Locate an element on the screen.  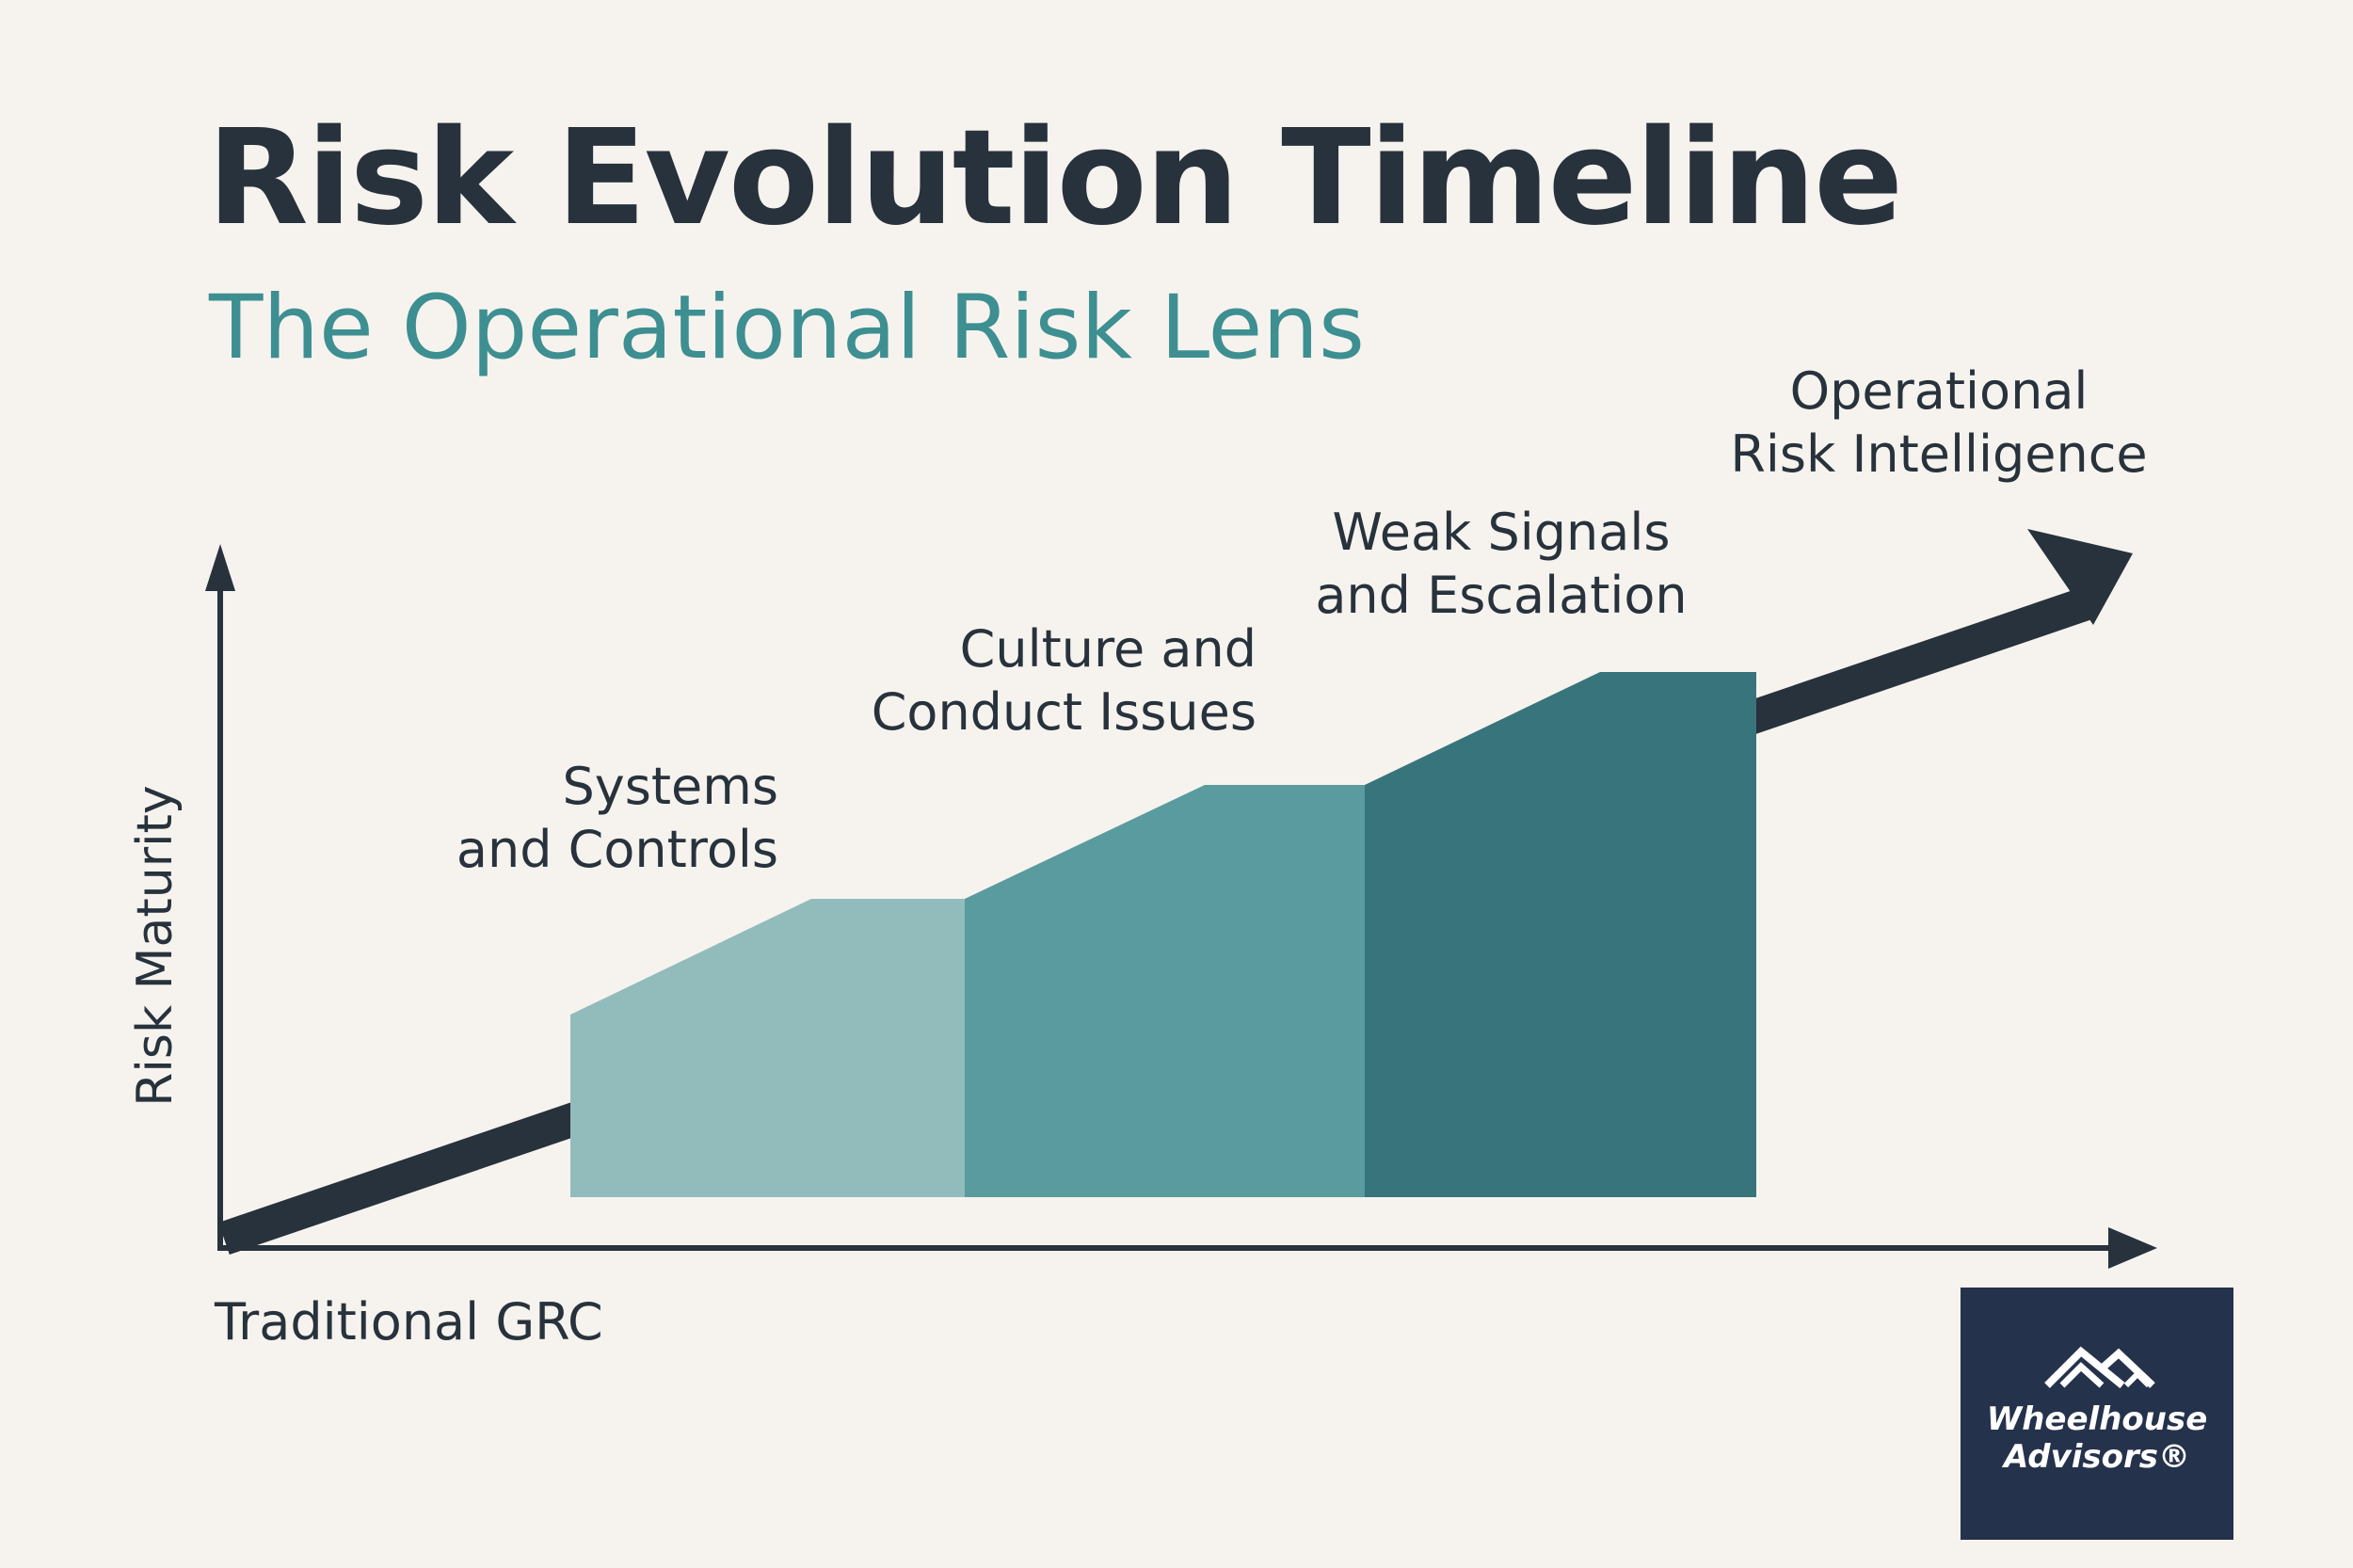
stage-label-line: and Controls is located at coordinates (617, 849).